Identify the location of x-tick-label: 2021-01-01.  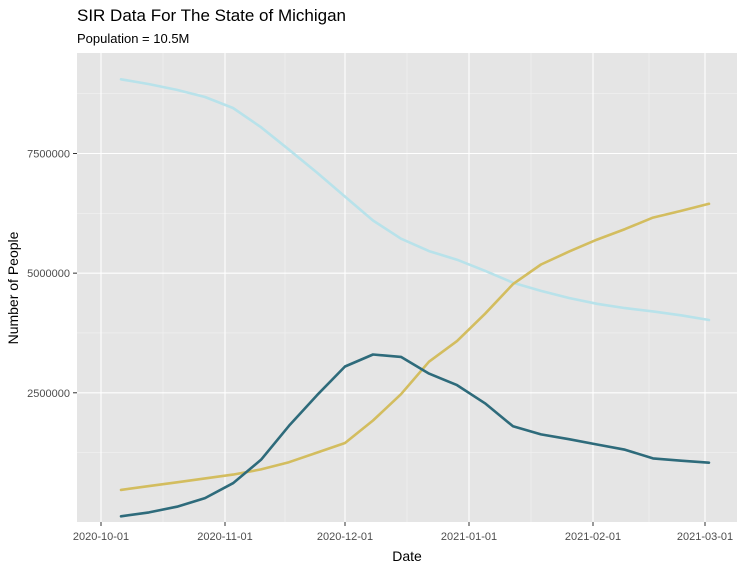
(469, 537).